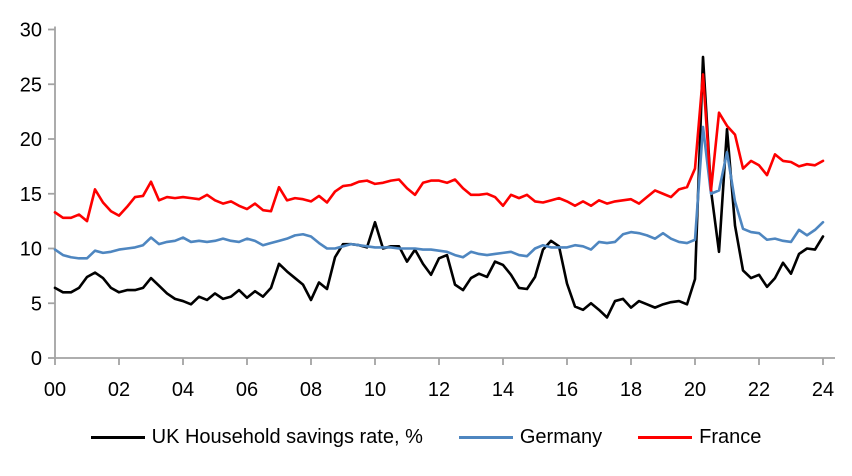  Describe the element at coordinates (823, 390) in the screenshot. I see `x-tick-label: 24` at that location.